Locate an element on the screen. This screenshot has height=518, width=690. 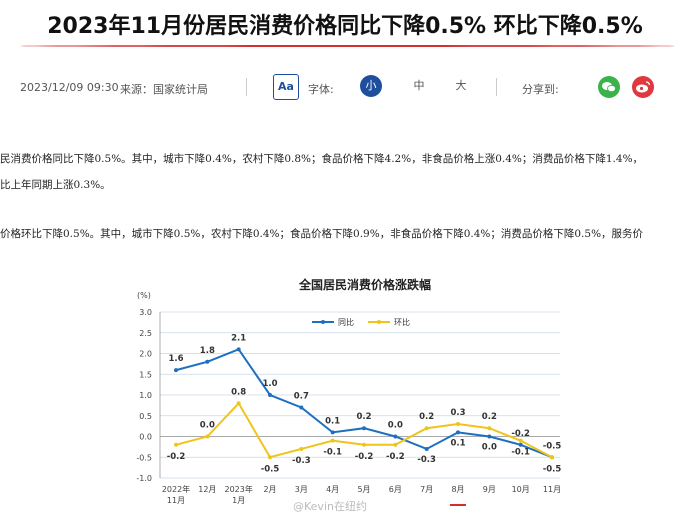
series-line-yoy is located at coordinates (364, 403).